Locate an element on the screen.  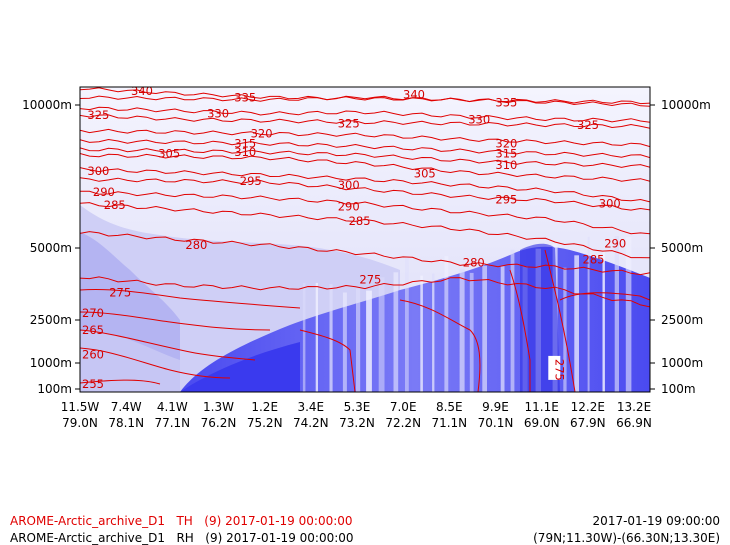
x-tick-label-lon: 1.2E is located at coordinates (264, 407).